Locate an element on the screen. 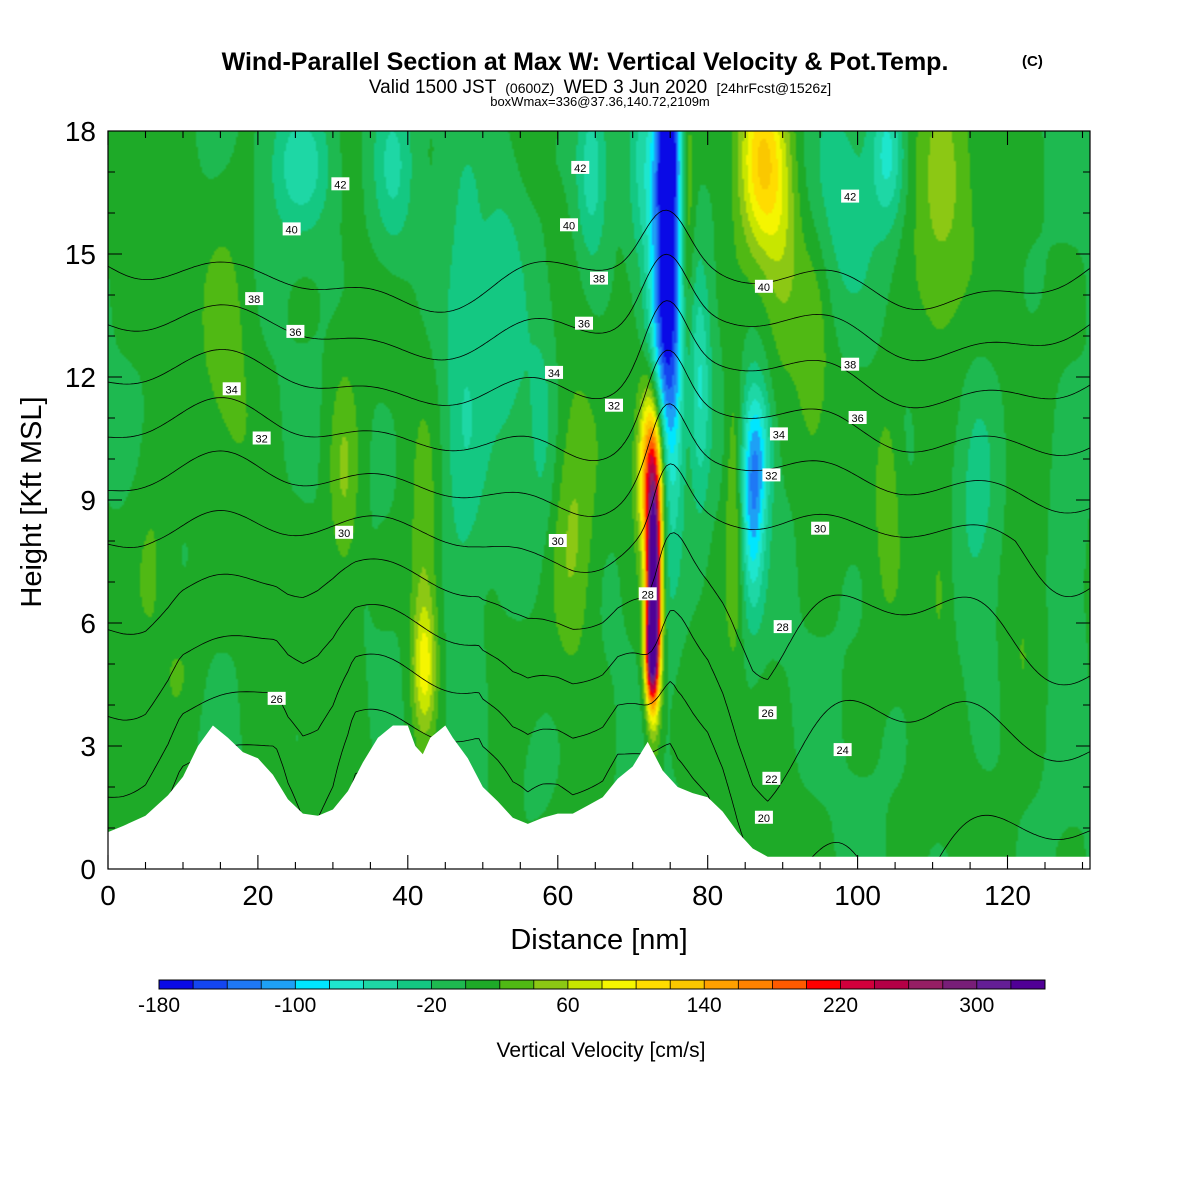  isentrope-label: 20 is located at coordinates (763, 817).